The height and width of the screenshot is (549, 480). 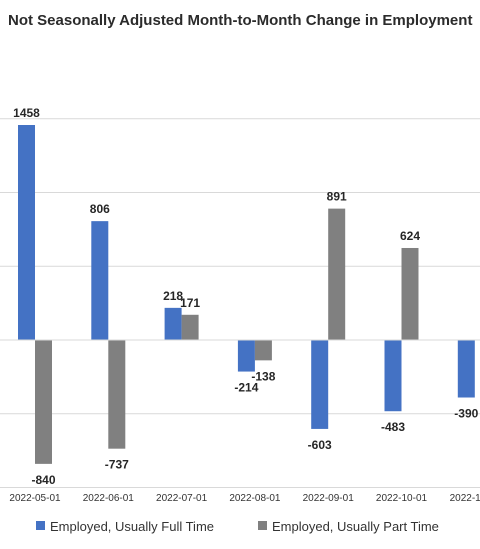 What do you see at coordinates (337, 197) in the screenshot?
I see `part-time-value-label: 891` at bounding box center [337, 197].